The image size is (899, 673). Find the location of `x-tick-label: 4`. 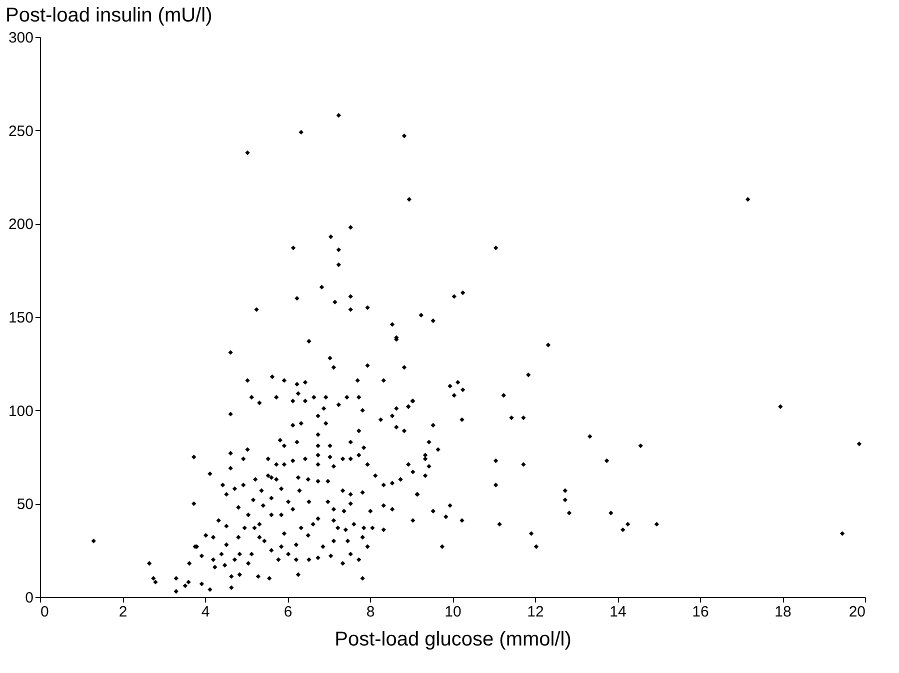

x-tick-label: 4 is located at coordinates (205, 612).